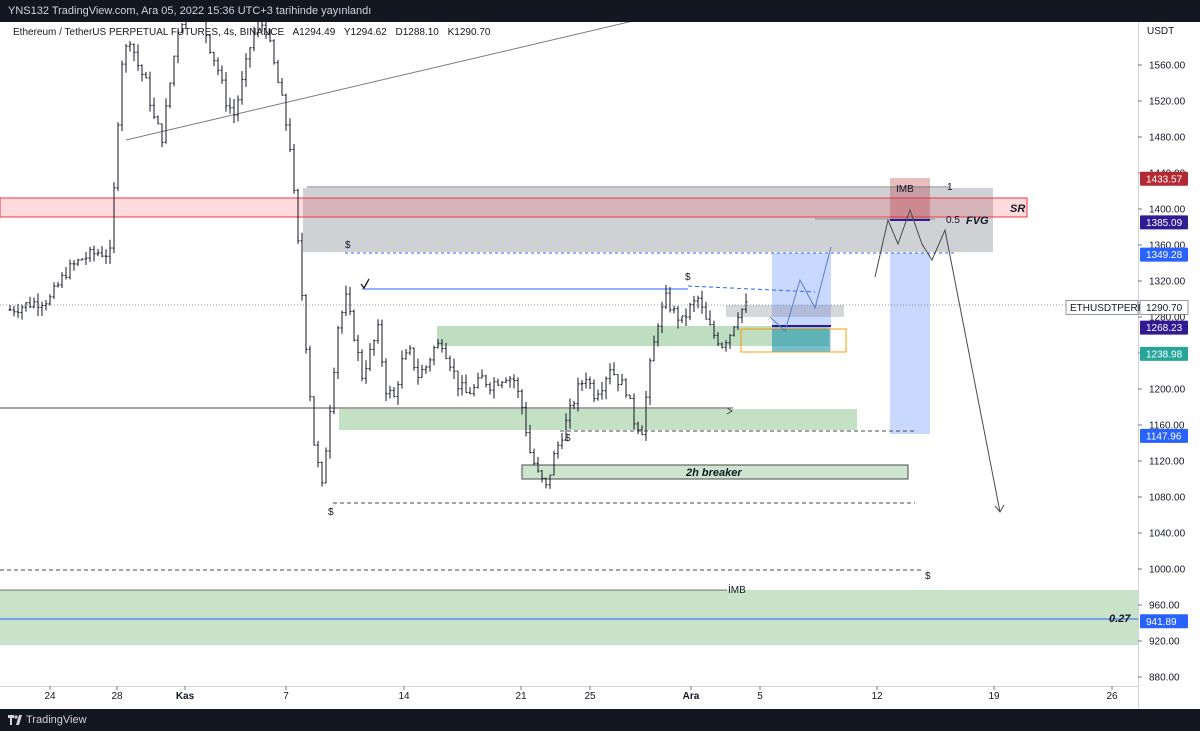 The width and height of the screenshot is (1200, 731). I want to click on brand-name: TradingView, so click(56, 720).